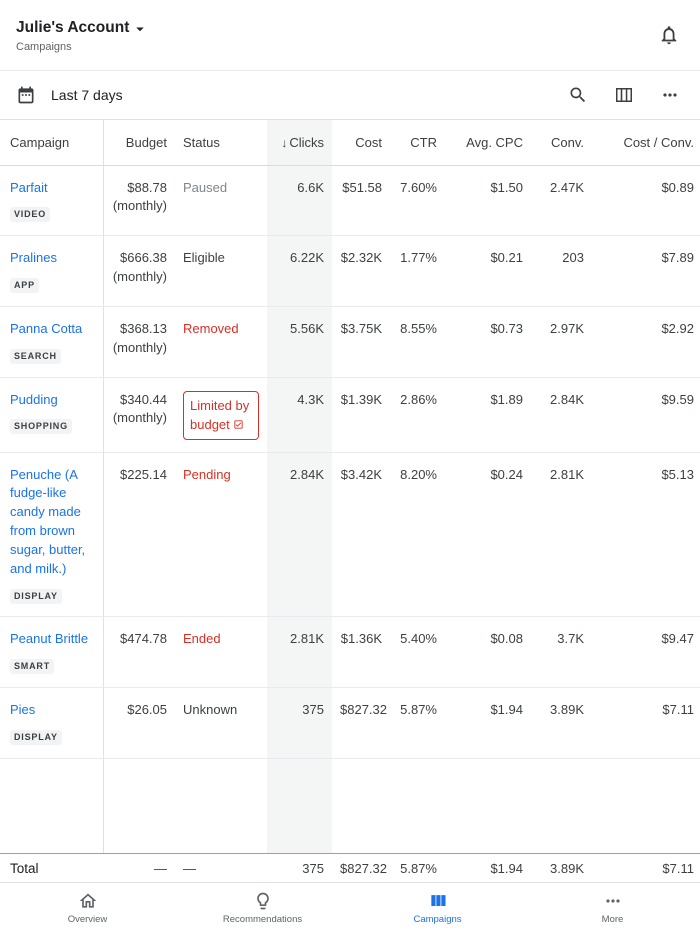  I want to click on column-header-budget: Budget, so click(139, 143).